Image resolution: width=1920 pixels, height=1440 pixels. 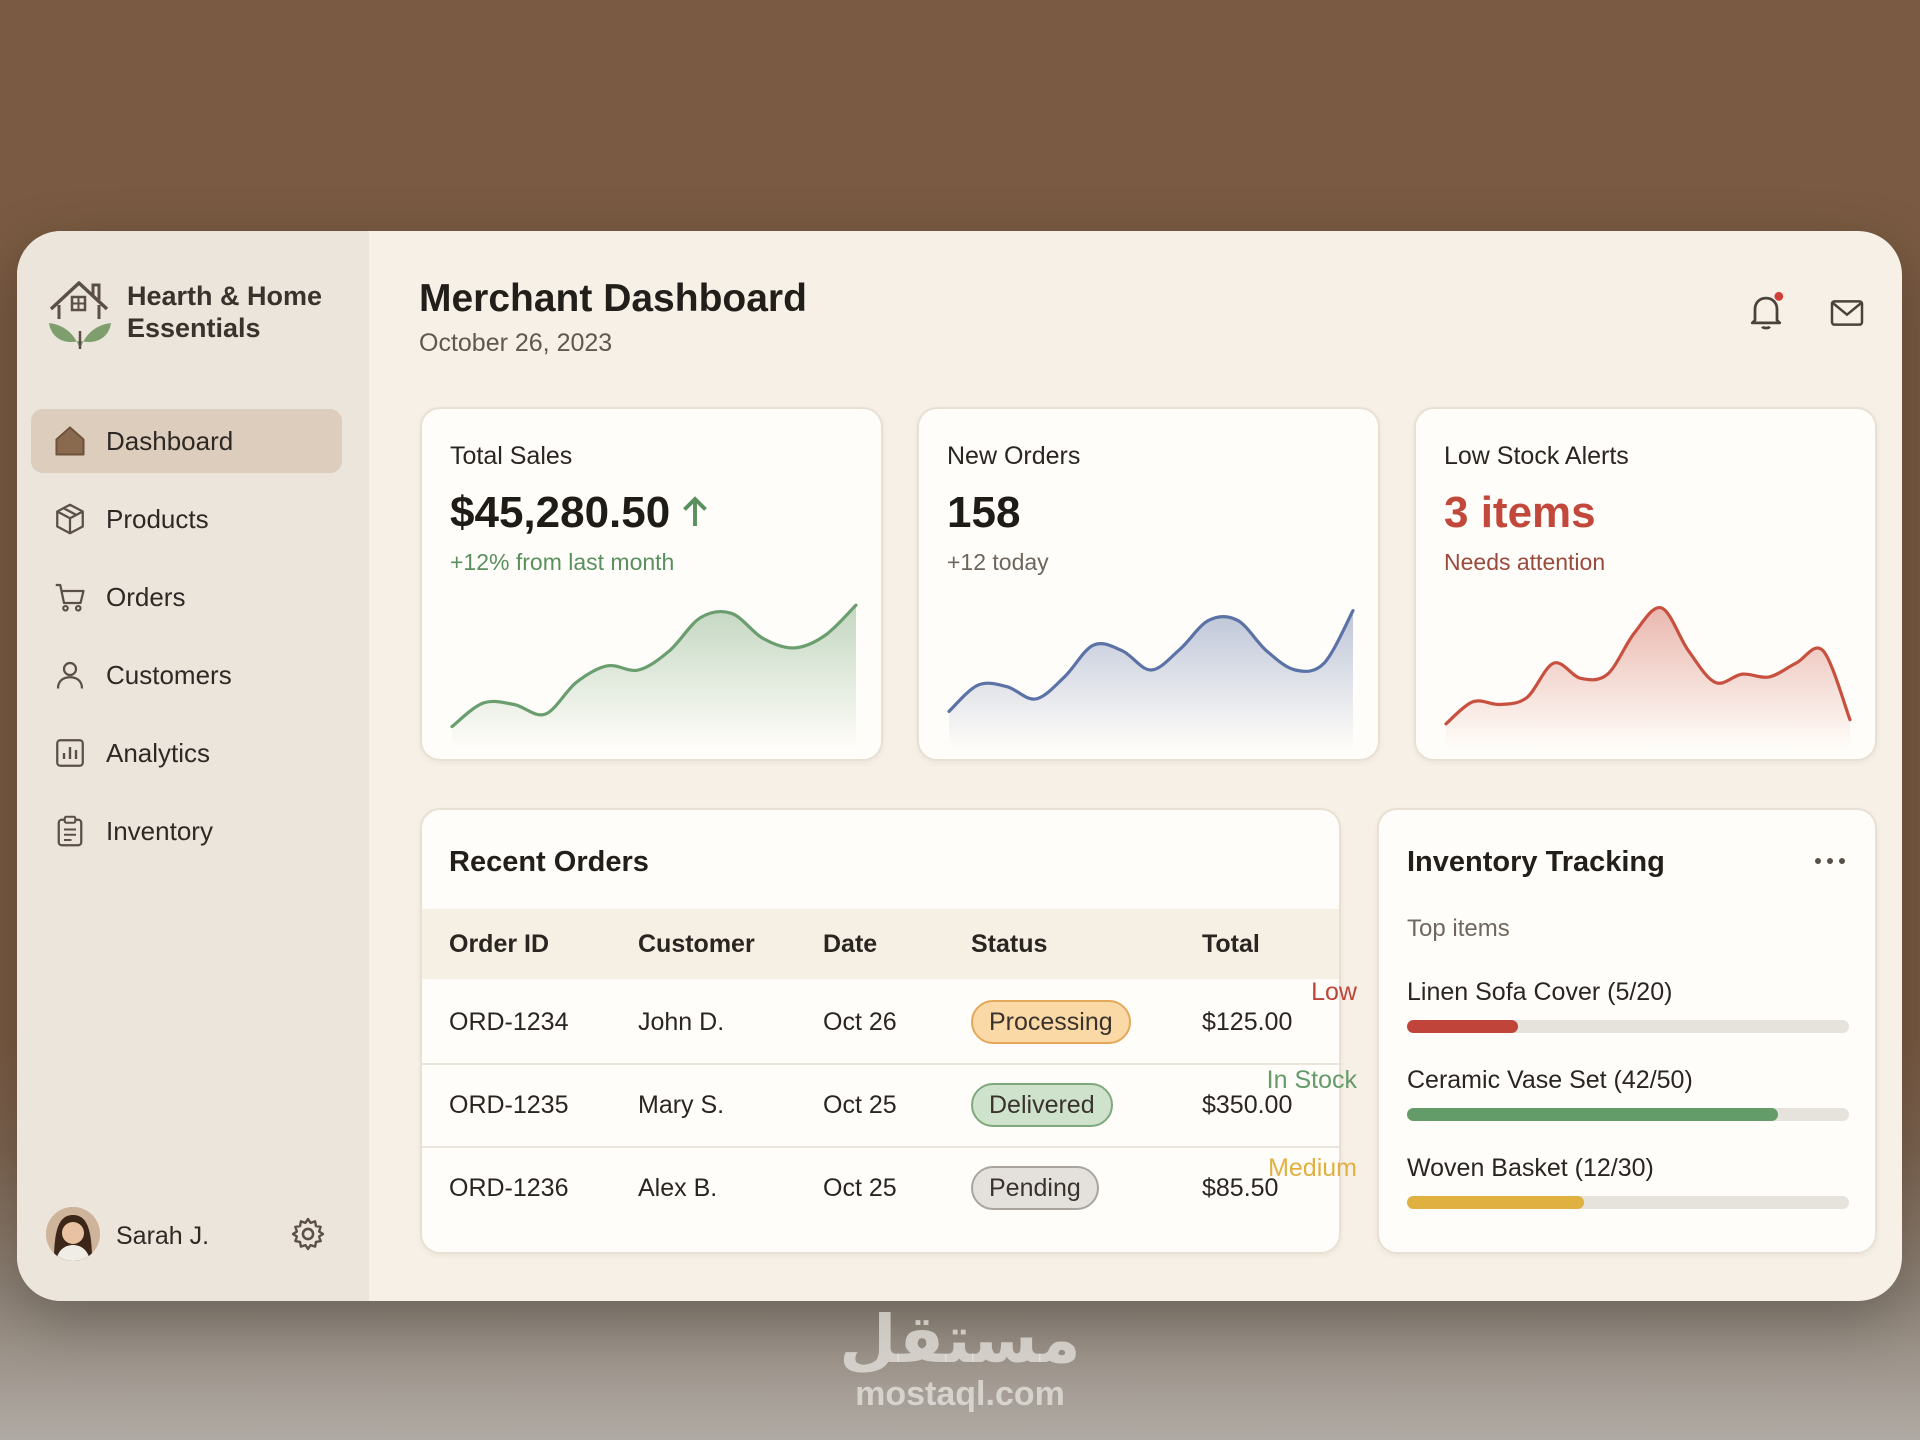 I want to click on messages-icon, so click(x=1847, y=313).